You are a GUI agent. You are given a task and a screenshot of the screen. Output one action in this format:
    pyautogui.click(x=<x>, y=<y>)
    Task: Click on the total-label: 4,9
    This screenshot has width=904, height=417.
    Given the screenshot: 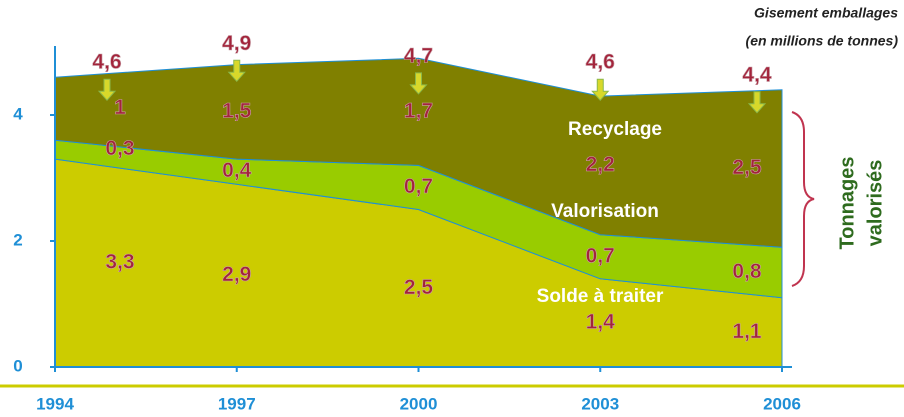 What is the action you would take?
    pyautogui.click(x=236, y=43)
    